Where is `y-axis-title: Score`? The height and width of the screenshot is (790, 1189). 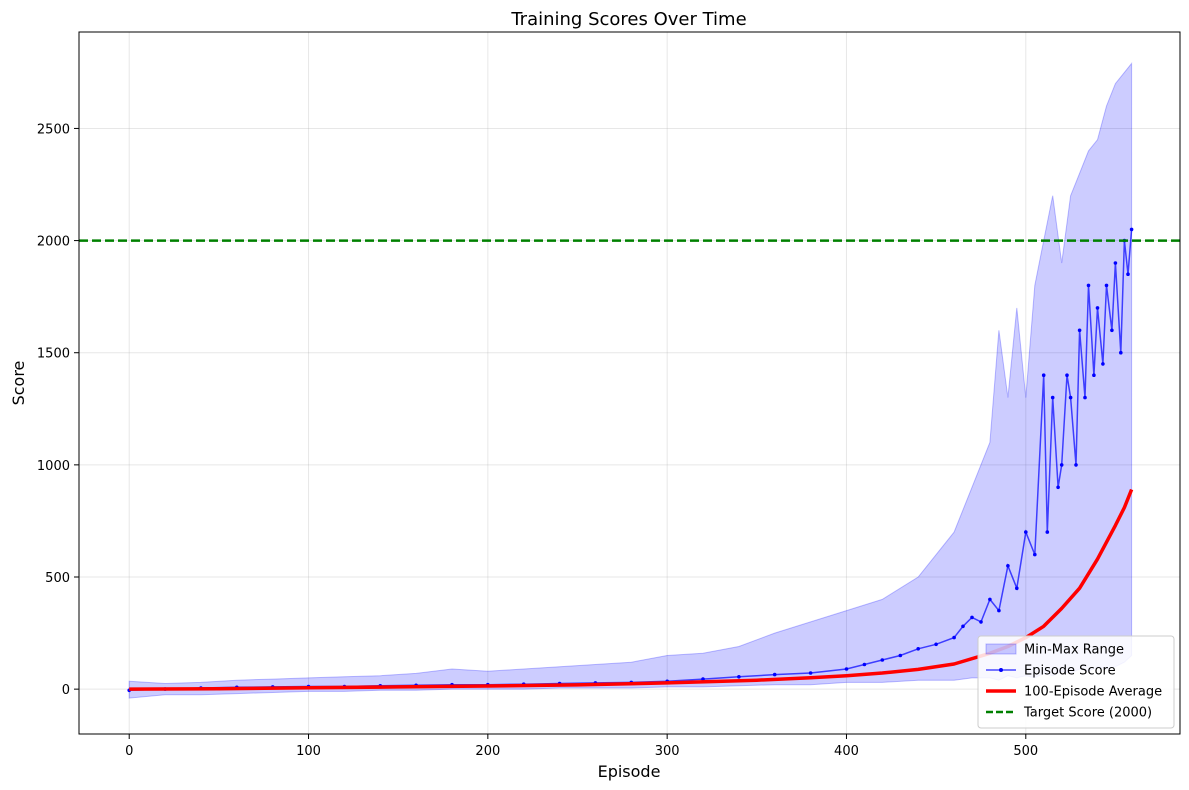 y-axis-title: Score is located at coordinates (18, 383).